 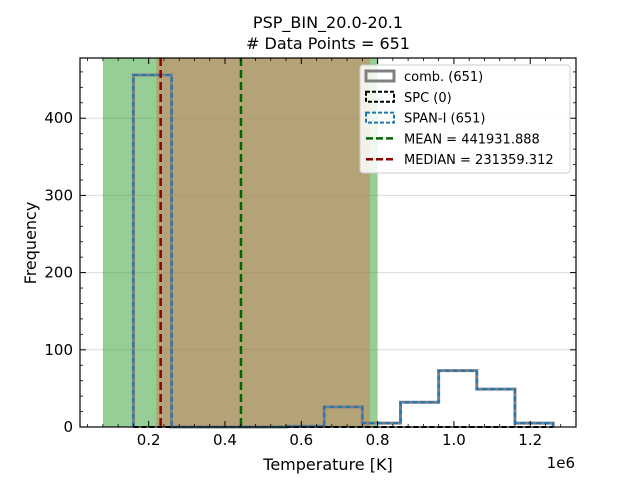 I want to click on legend-box, so click(x=465, y=119).